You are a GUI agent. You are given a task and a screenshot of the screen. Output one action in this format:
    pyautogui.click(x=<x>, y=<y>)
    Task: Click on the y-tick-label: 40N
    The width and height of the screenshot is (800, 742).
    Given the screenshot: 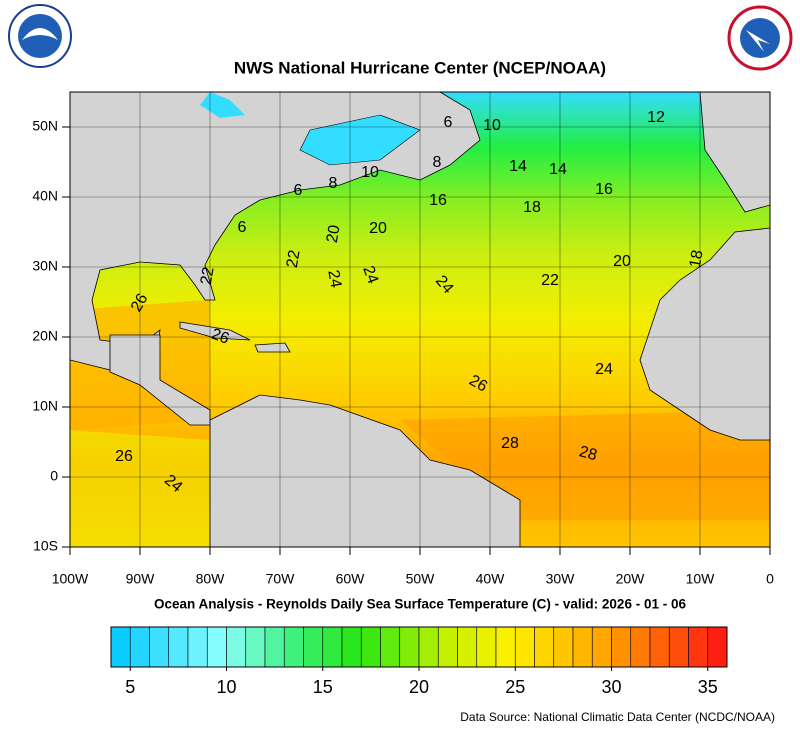 What is the action you would take?
    pyautogui.click(x=45, y=196)
    